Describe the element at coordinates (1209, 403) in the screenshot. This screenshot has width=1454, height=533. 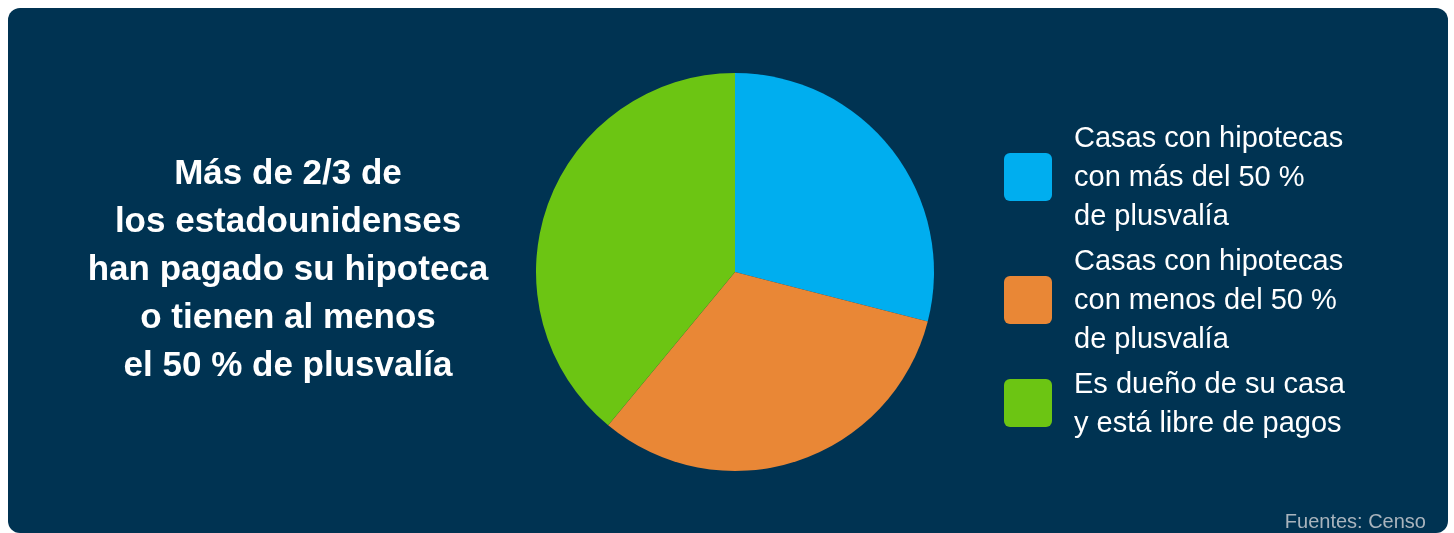
I see `legend-label: Es dueño de su casa y está libre de pagos` at that location.